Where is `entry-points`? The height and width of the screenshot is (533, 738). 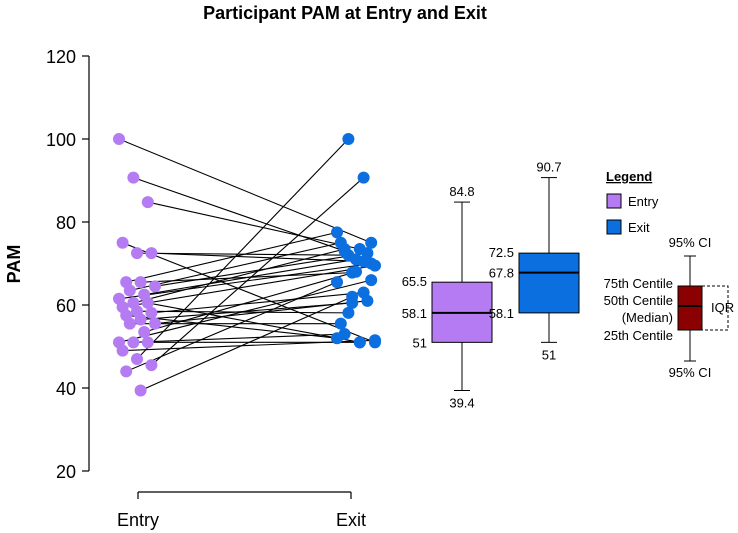
entry-points is located at coordinates (137, 265).